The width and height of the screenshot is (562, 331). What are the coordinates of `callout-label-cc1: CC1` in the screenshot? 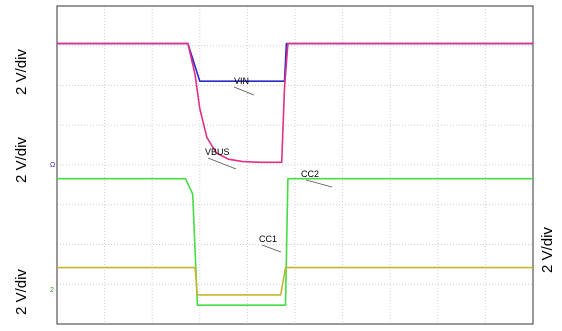 It's located at (268, 239).